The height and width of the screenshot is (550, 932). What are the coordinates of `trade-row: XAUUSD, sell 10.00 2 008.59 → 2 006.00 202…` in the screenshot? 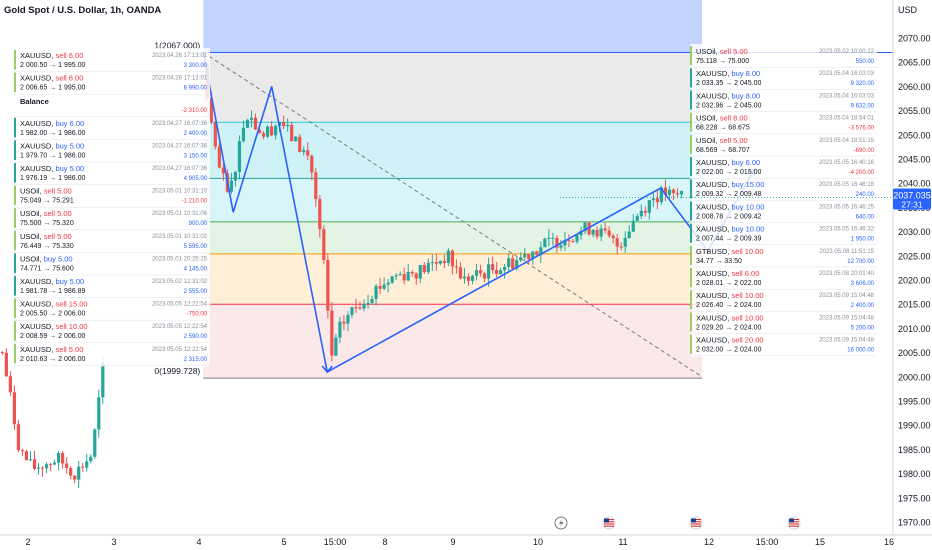 It's located at (112, 332).